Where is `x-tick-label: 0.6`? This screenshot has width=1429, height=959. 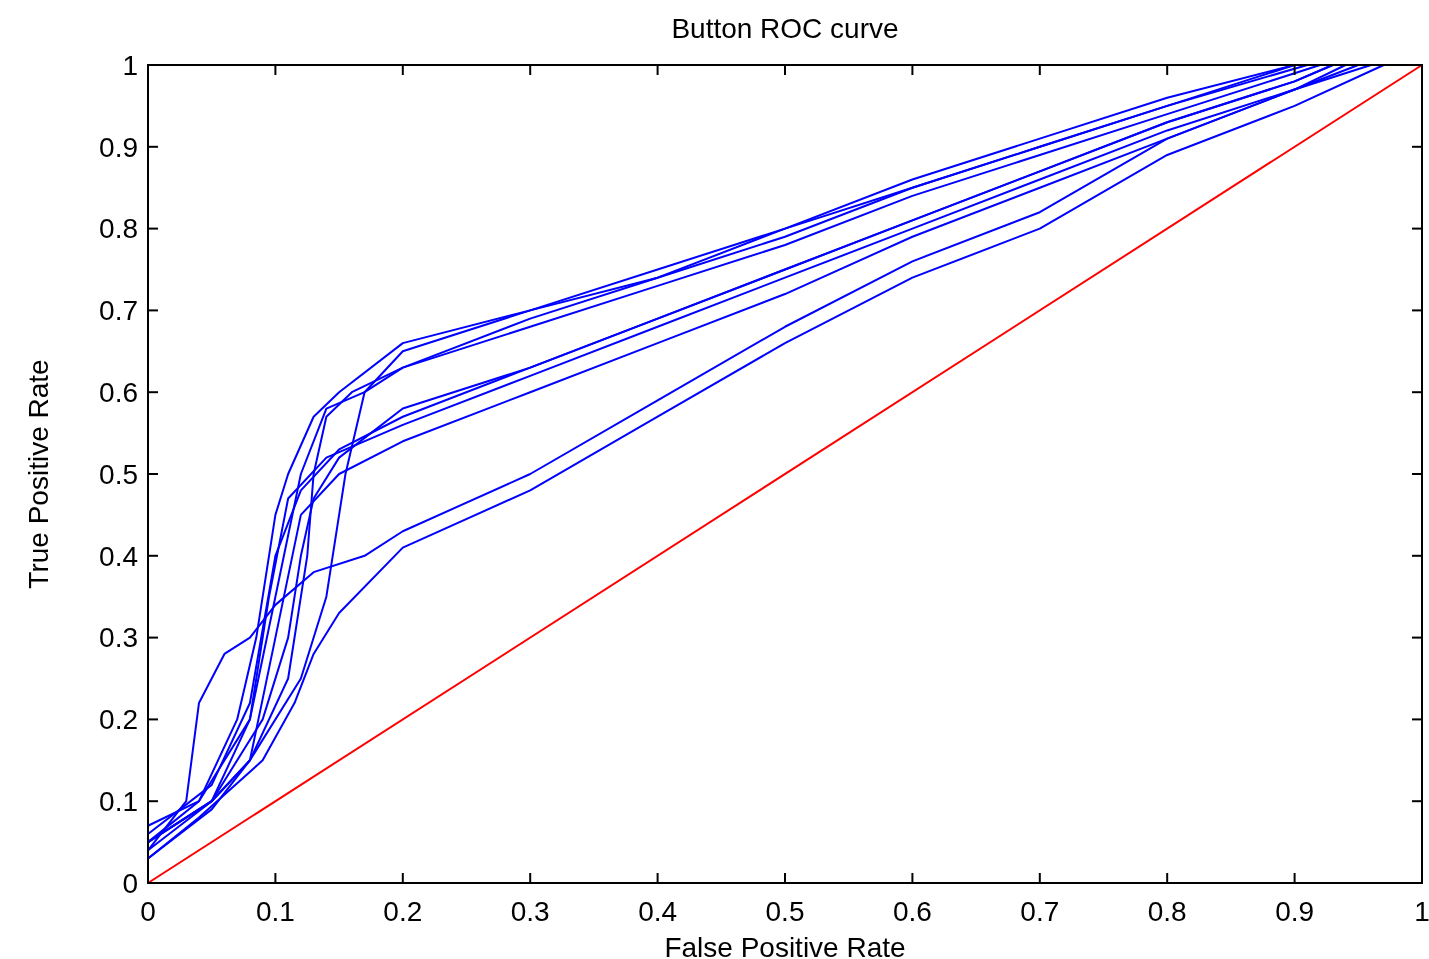
x-tick-label: 0.6 is located at coordinates (912, 911).